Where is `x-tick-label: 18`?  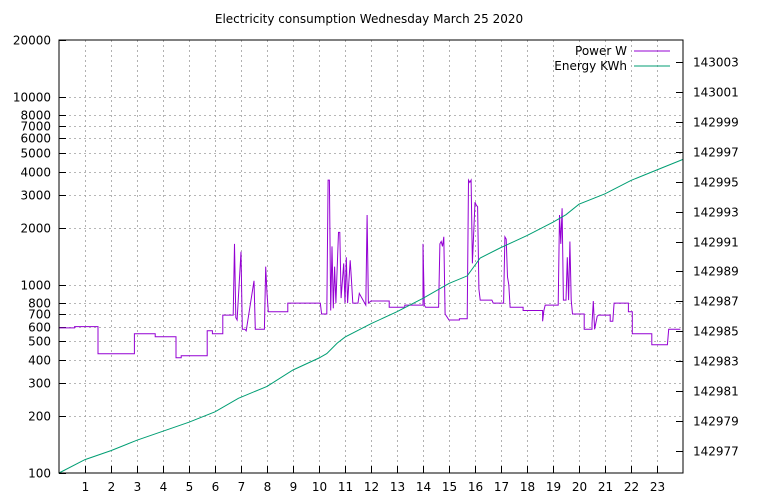 x-tick-label: 18 is located at coordinates (527, 487).